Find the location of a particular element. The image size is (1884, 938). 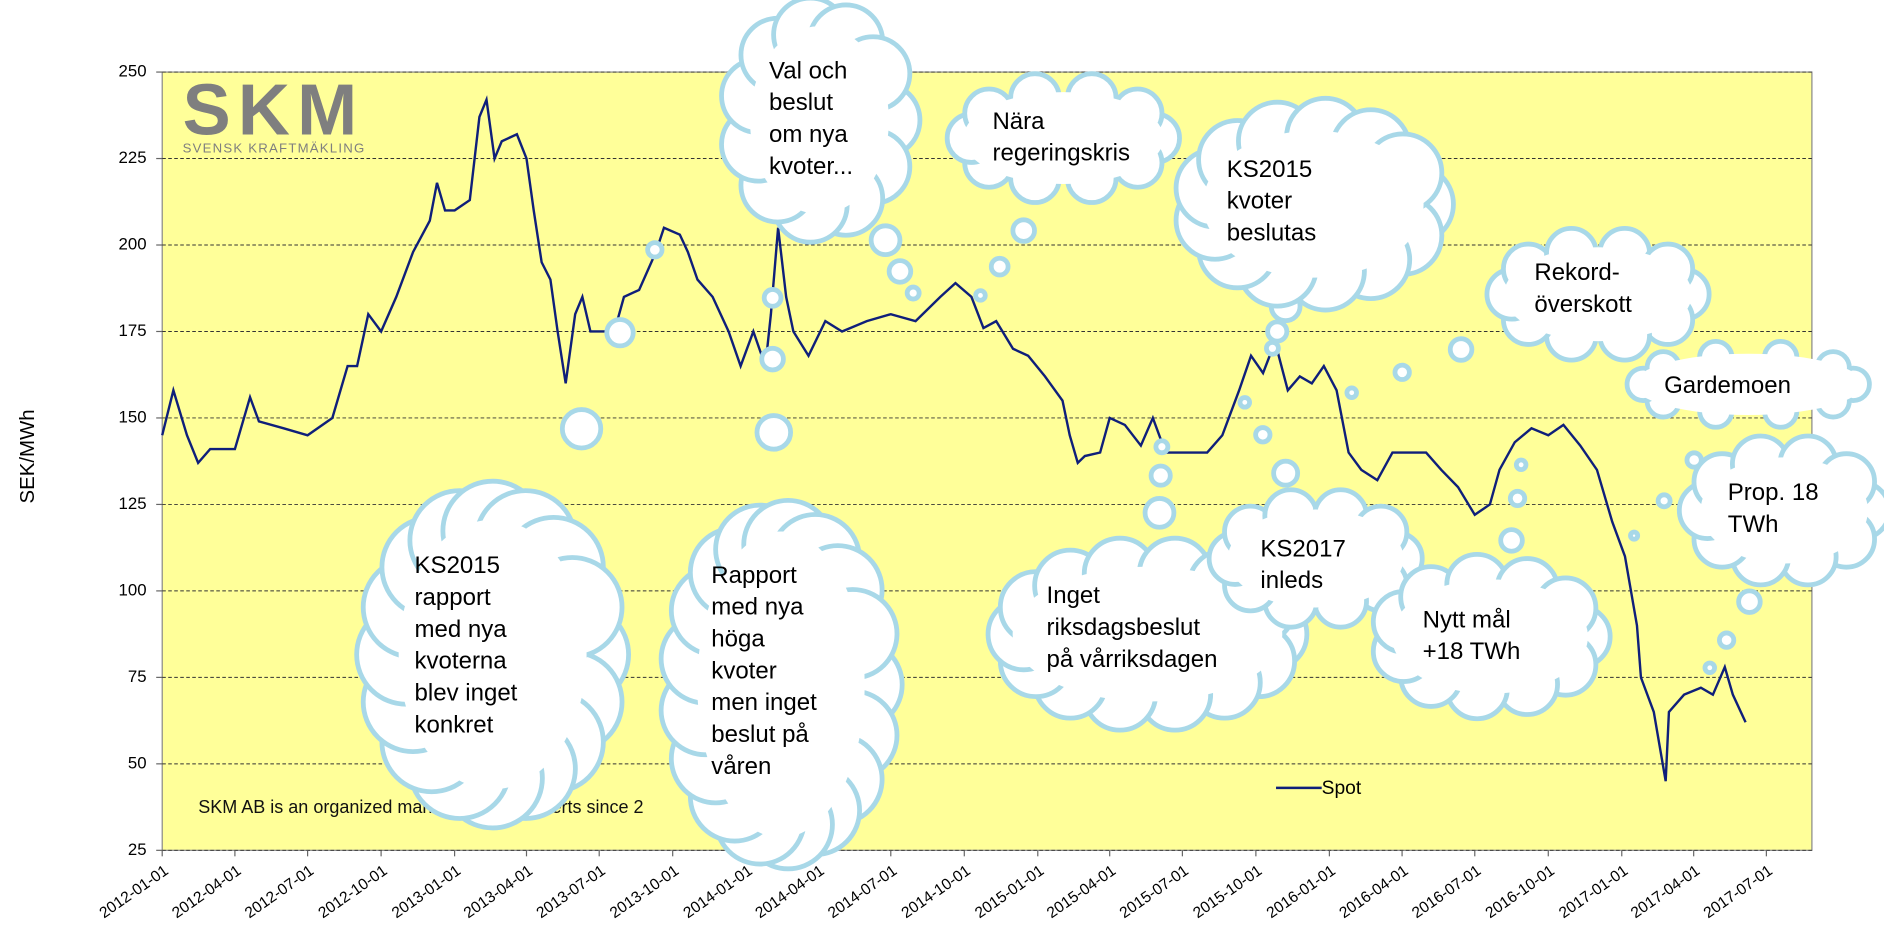

annotation-text: om nya is located at coordinates (808, 134).